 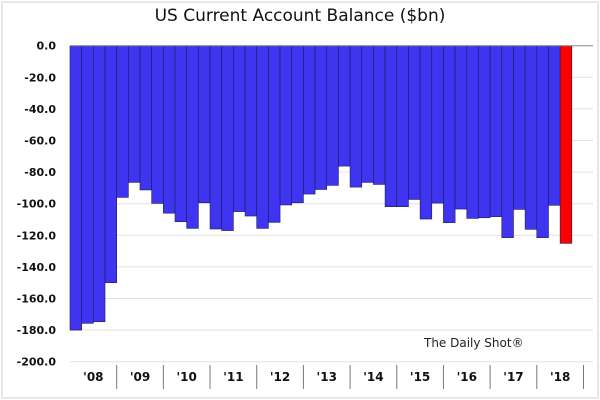 What do you see at coordinates (327, 377) in the screenshot?
I see `x-tick-label: '13` at bounding box center [327, 377].